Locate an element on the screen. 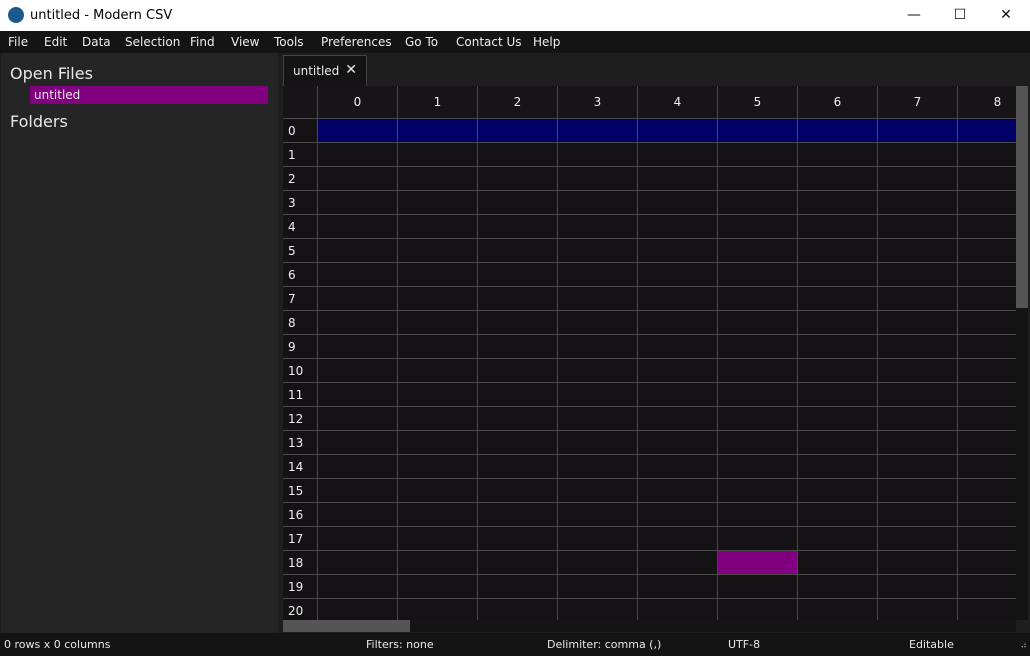 The width and height of the screenshot is (1030, 656). row-header: 10 is located at coordinates (300, 371).